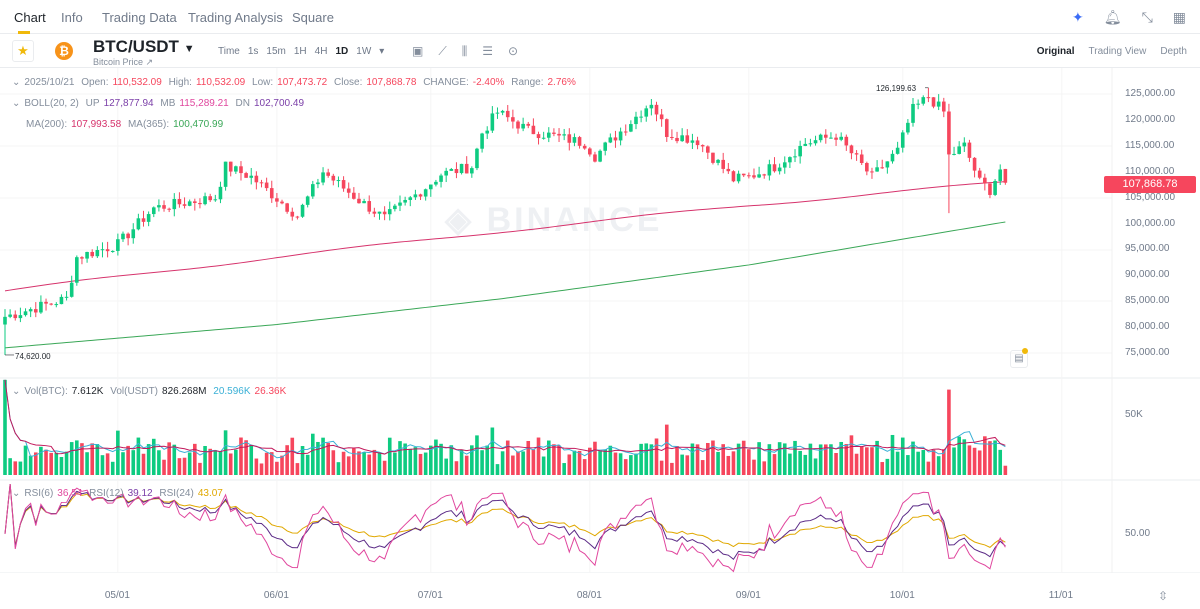 The image size is (1200, 609). What do you see at coordinates (30, 17) in the screenshot?
I see `tab-chart: Chart` at bounding box center [30, 17].